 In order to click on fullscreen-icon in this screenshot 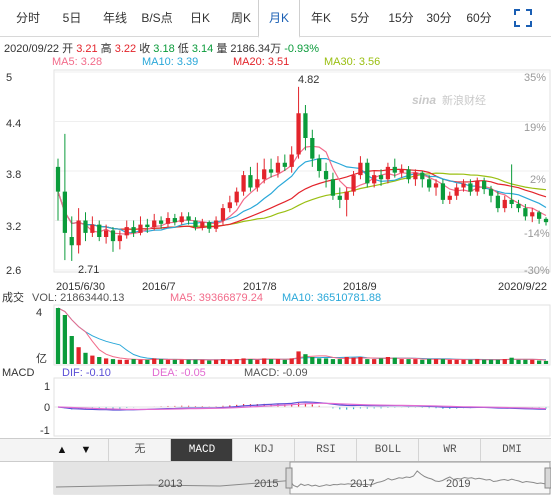, I will do `click(523, 18)`.